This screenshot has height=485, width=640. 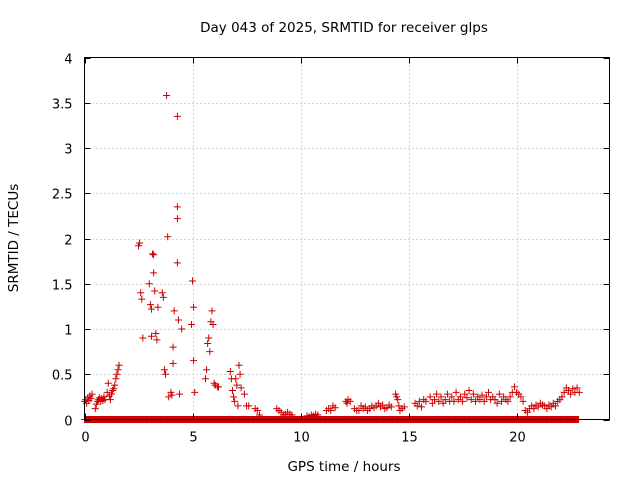 What do you see at coordinates (301, 438) in the screenshot?
I see `x-tick-label: 10` at bounding box center [301, 438].